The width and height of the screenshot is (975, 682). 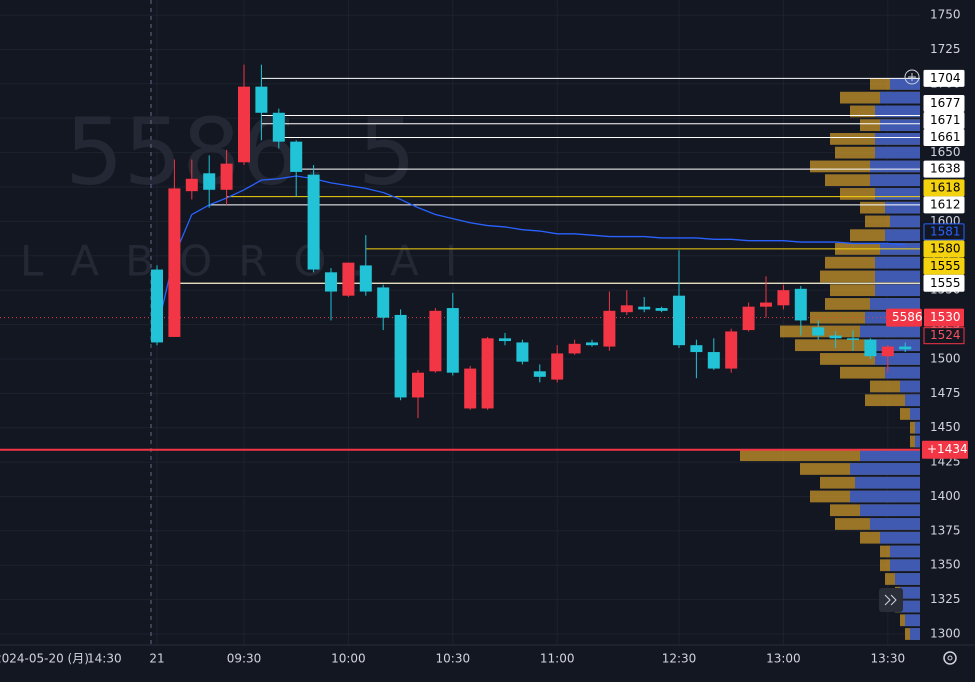 What do you see at coordinates (945, 204) in the screenshot?
I see `price-tag-label: 1612` at bounding box center [945, 204].